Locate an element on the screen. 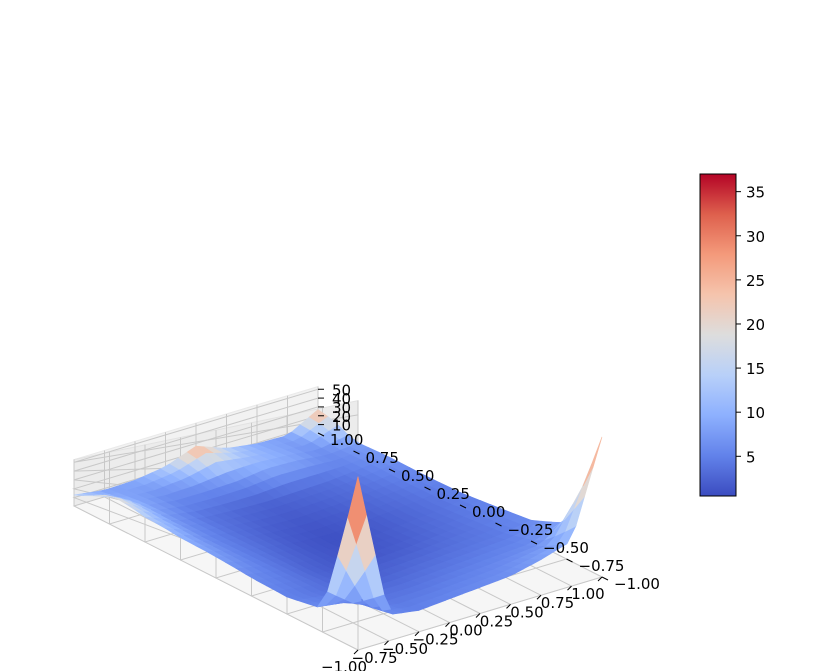 The height and width of the screenshot is (671, 814). y-tick-label: −1.00 is located at coordinates (637, 584).